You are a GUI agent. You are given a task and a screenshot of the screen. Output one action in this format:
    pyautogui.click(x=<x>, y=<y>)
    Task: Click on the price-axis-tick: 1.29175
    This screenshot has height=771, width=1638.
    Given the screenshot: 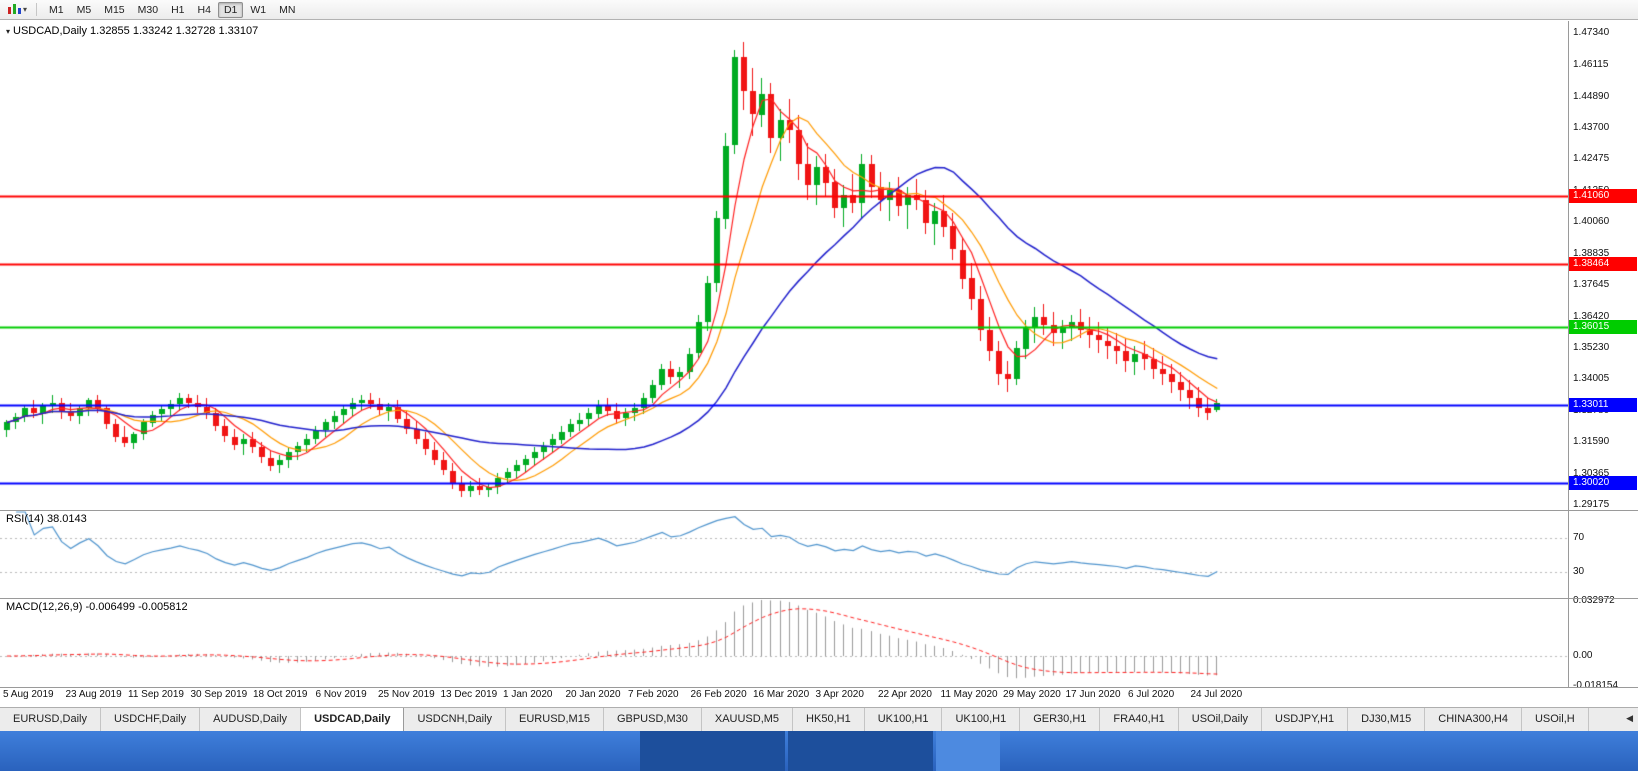 What is the action you would take?
    pyautogui.click(x=1591, y=504)
    